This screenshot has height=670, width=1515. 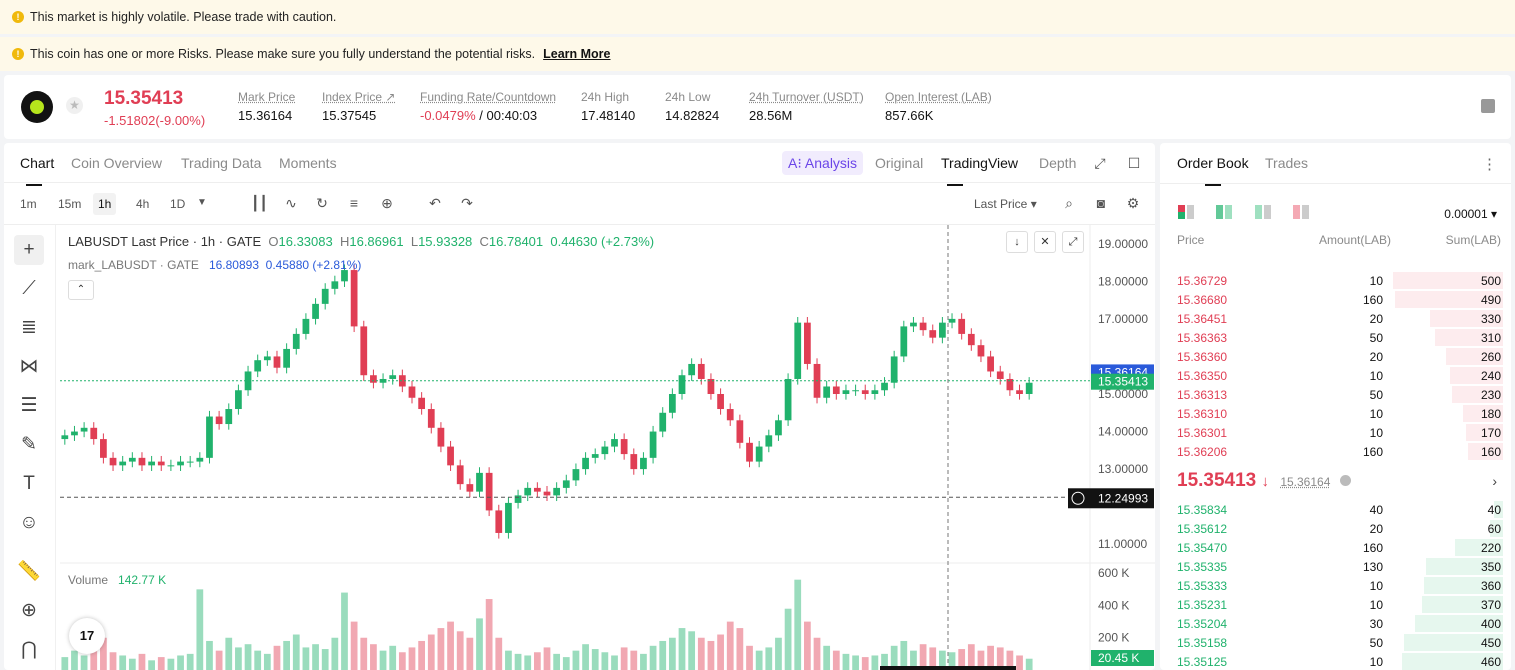 I want to click on stat-label: Funding Rate/Countdown, so click(x=488, y=97).